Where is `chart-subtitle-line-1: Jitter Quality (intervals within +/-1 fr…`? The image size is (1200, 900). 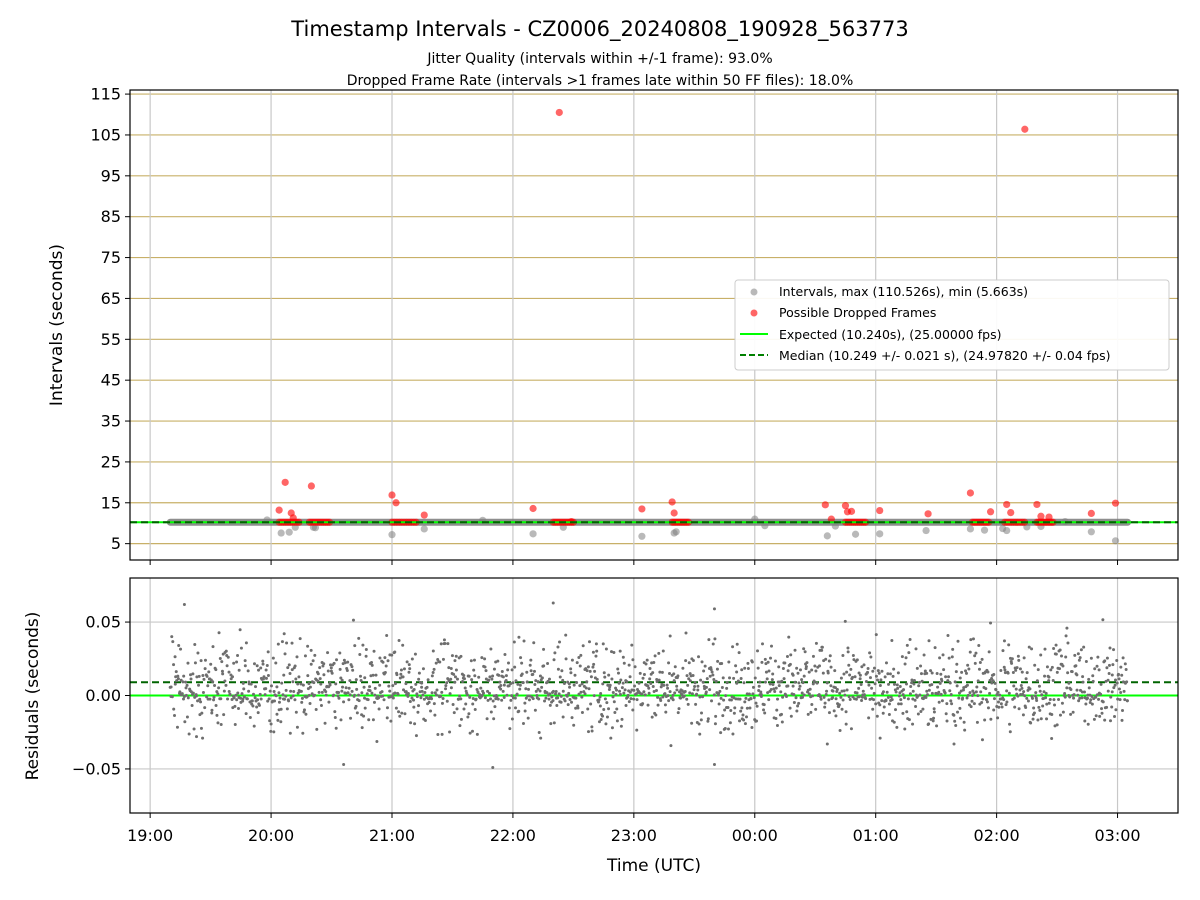 chart-subtitle-line-1: Jitter Quality (intervals within +/-1 fr… is located at coordinates (599, 59).